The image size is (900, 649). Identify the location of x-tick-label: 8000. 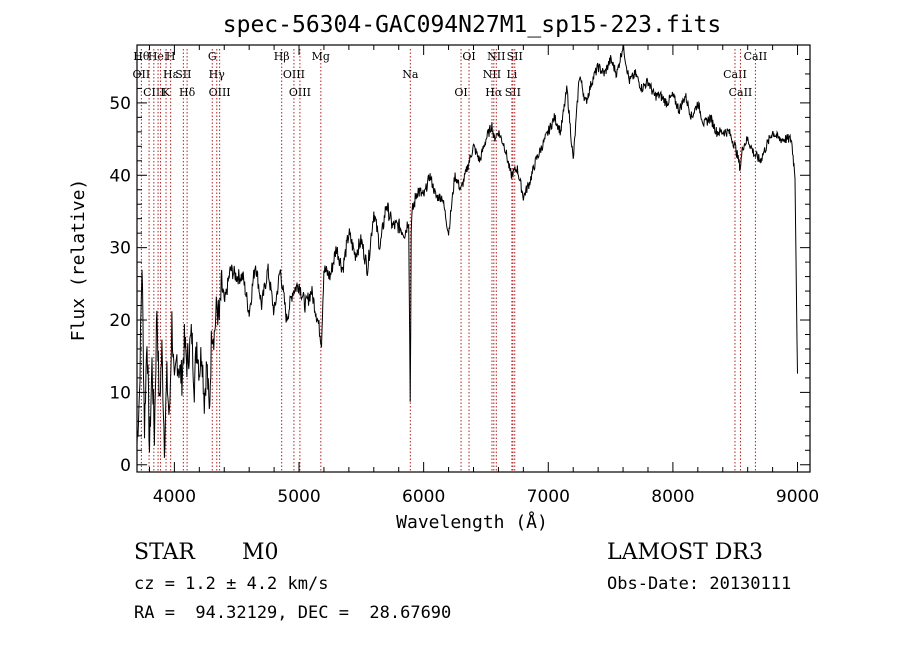
(672, 497).